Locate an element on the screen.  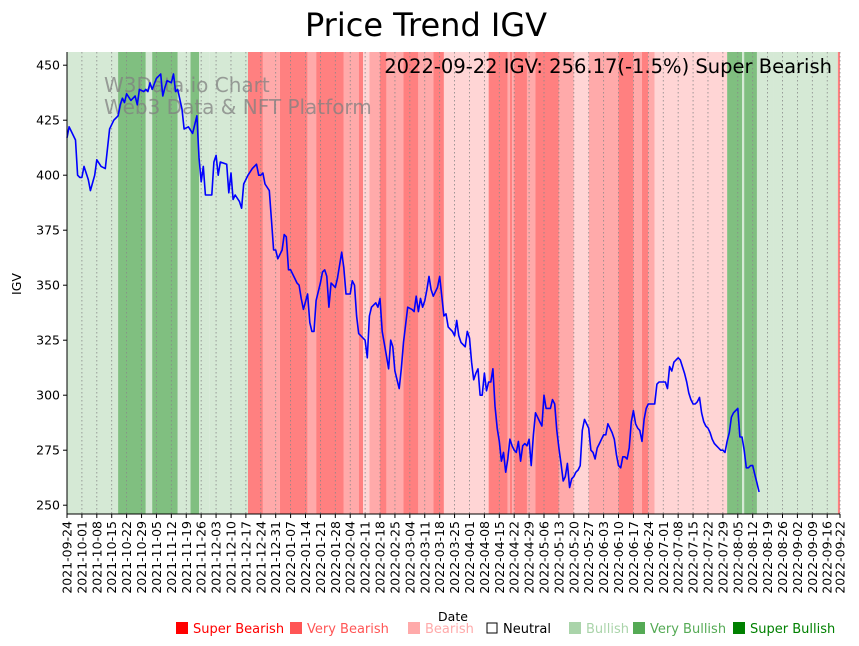
x-tick-label: 2021-09-24 is located at coordinates (67, 557).